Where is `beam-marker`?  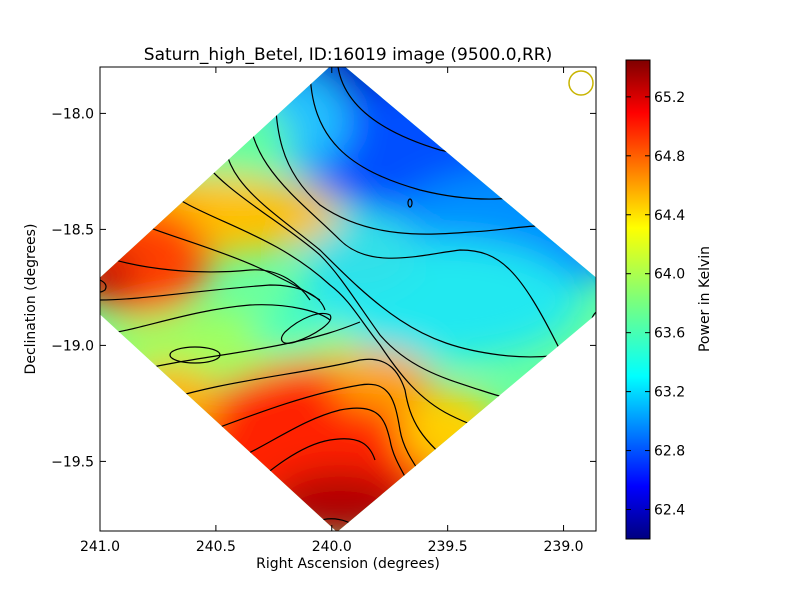
beam-marker is located at coordinates (581, 83).